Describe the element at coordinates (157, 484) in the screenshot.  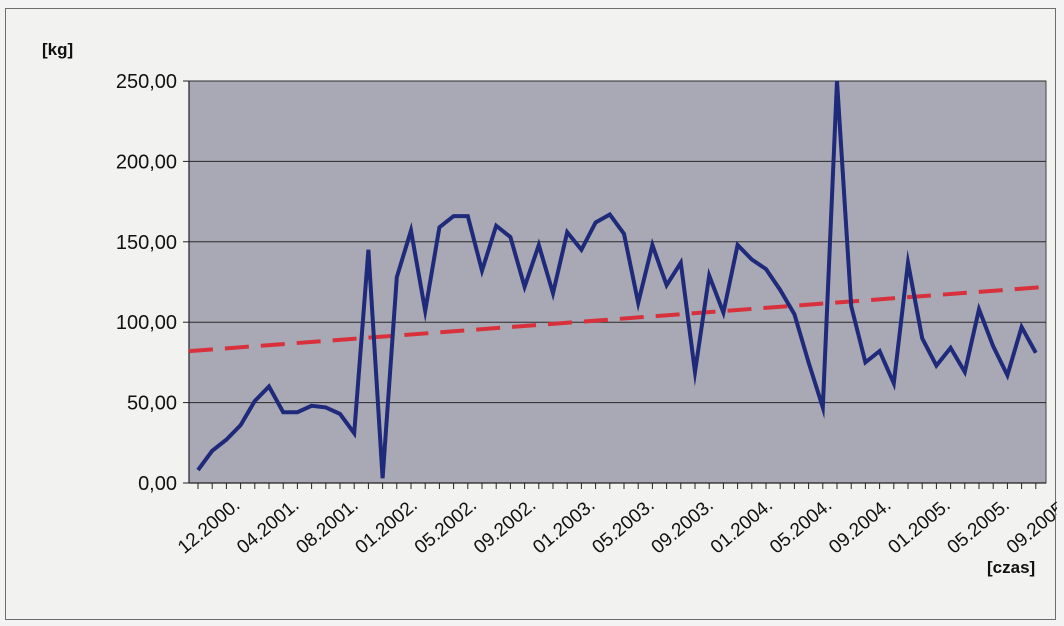
I see `y-tick-label: 0,00` at that location.